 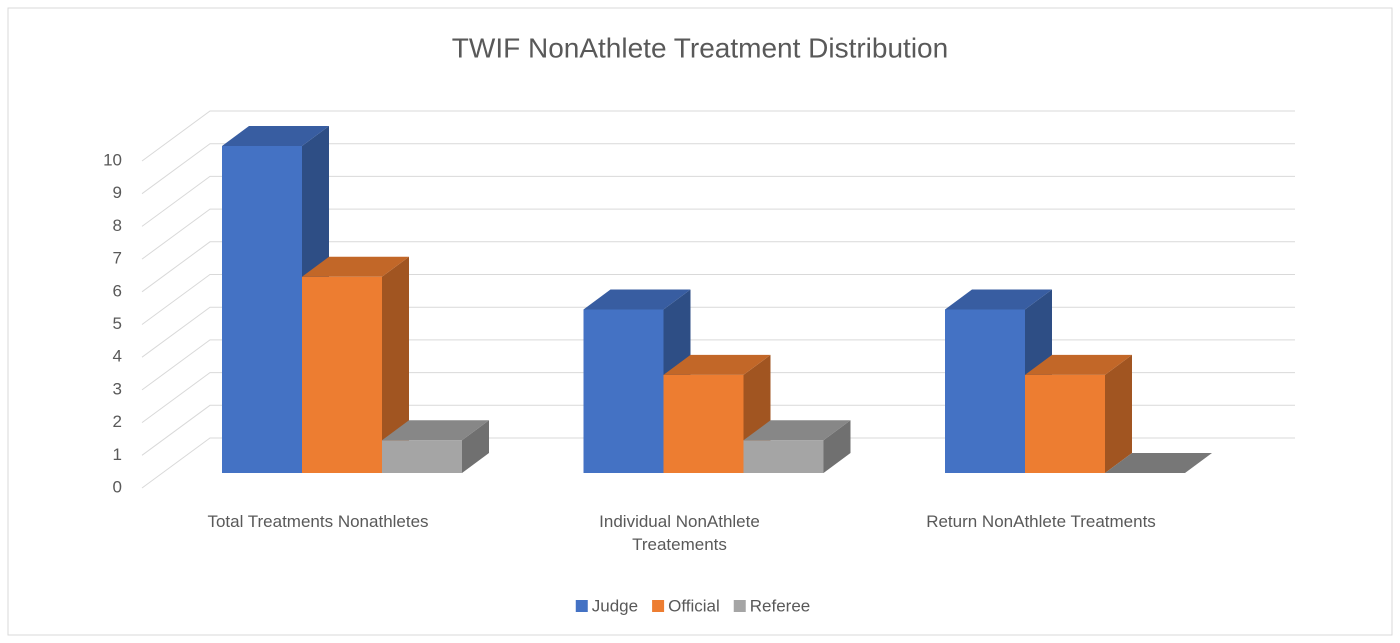 I want to click on y-tick-label: 0, so click(x=117, y=486).